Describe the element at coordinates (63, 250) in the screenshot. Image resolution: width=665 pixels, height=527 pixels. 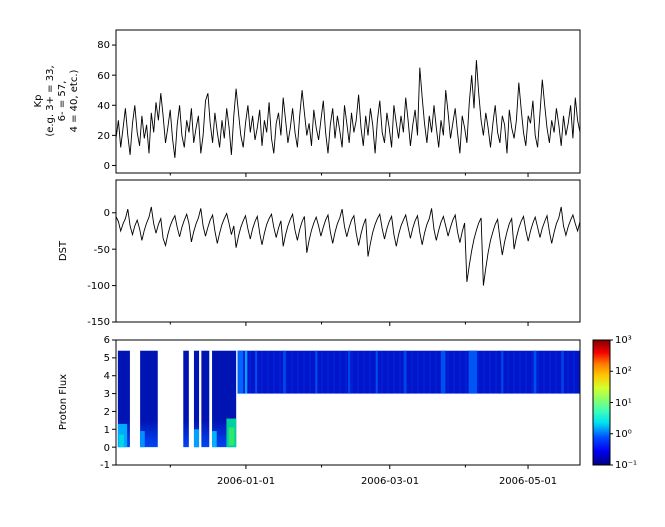
I see `dst-axis-label: DST` at that location.